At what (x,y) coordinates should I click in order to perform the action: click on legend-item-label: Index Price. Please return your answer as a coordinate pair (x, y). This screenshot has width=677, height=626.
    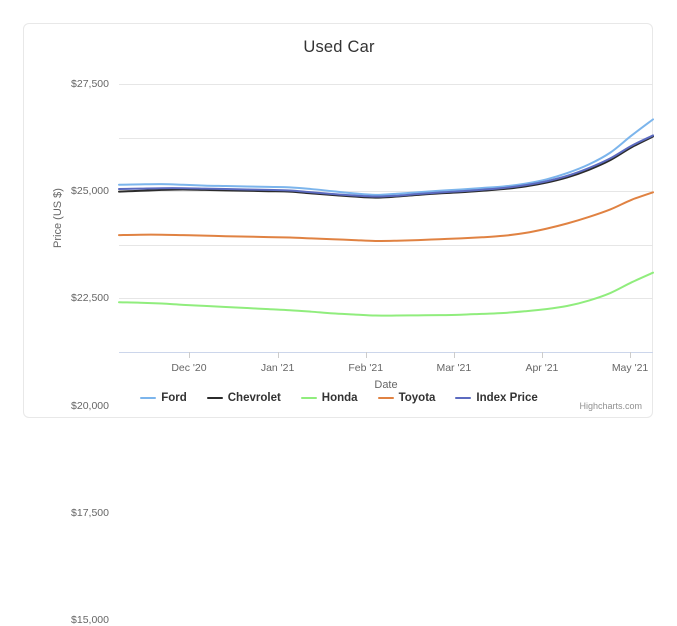
    Looking at the image, I should click on (507, 398).